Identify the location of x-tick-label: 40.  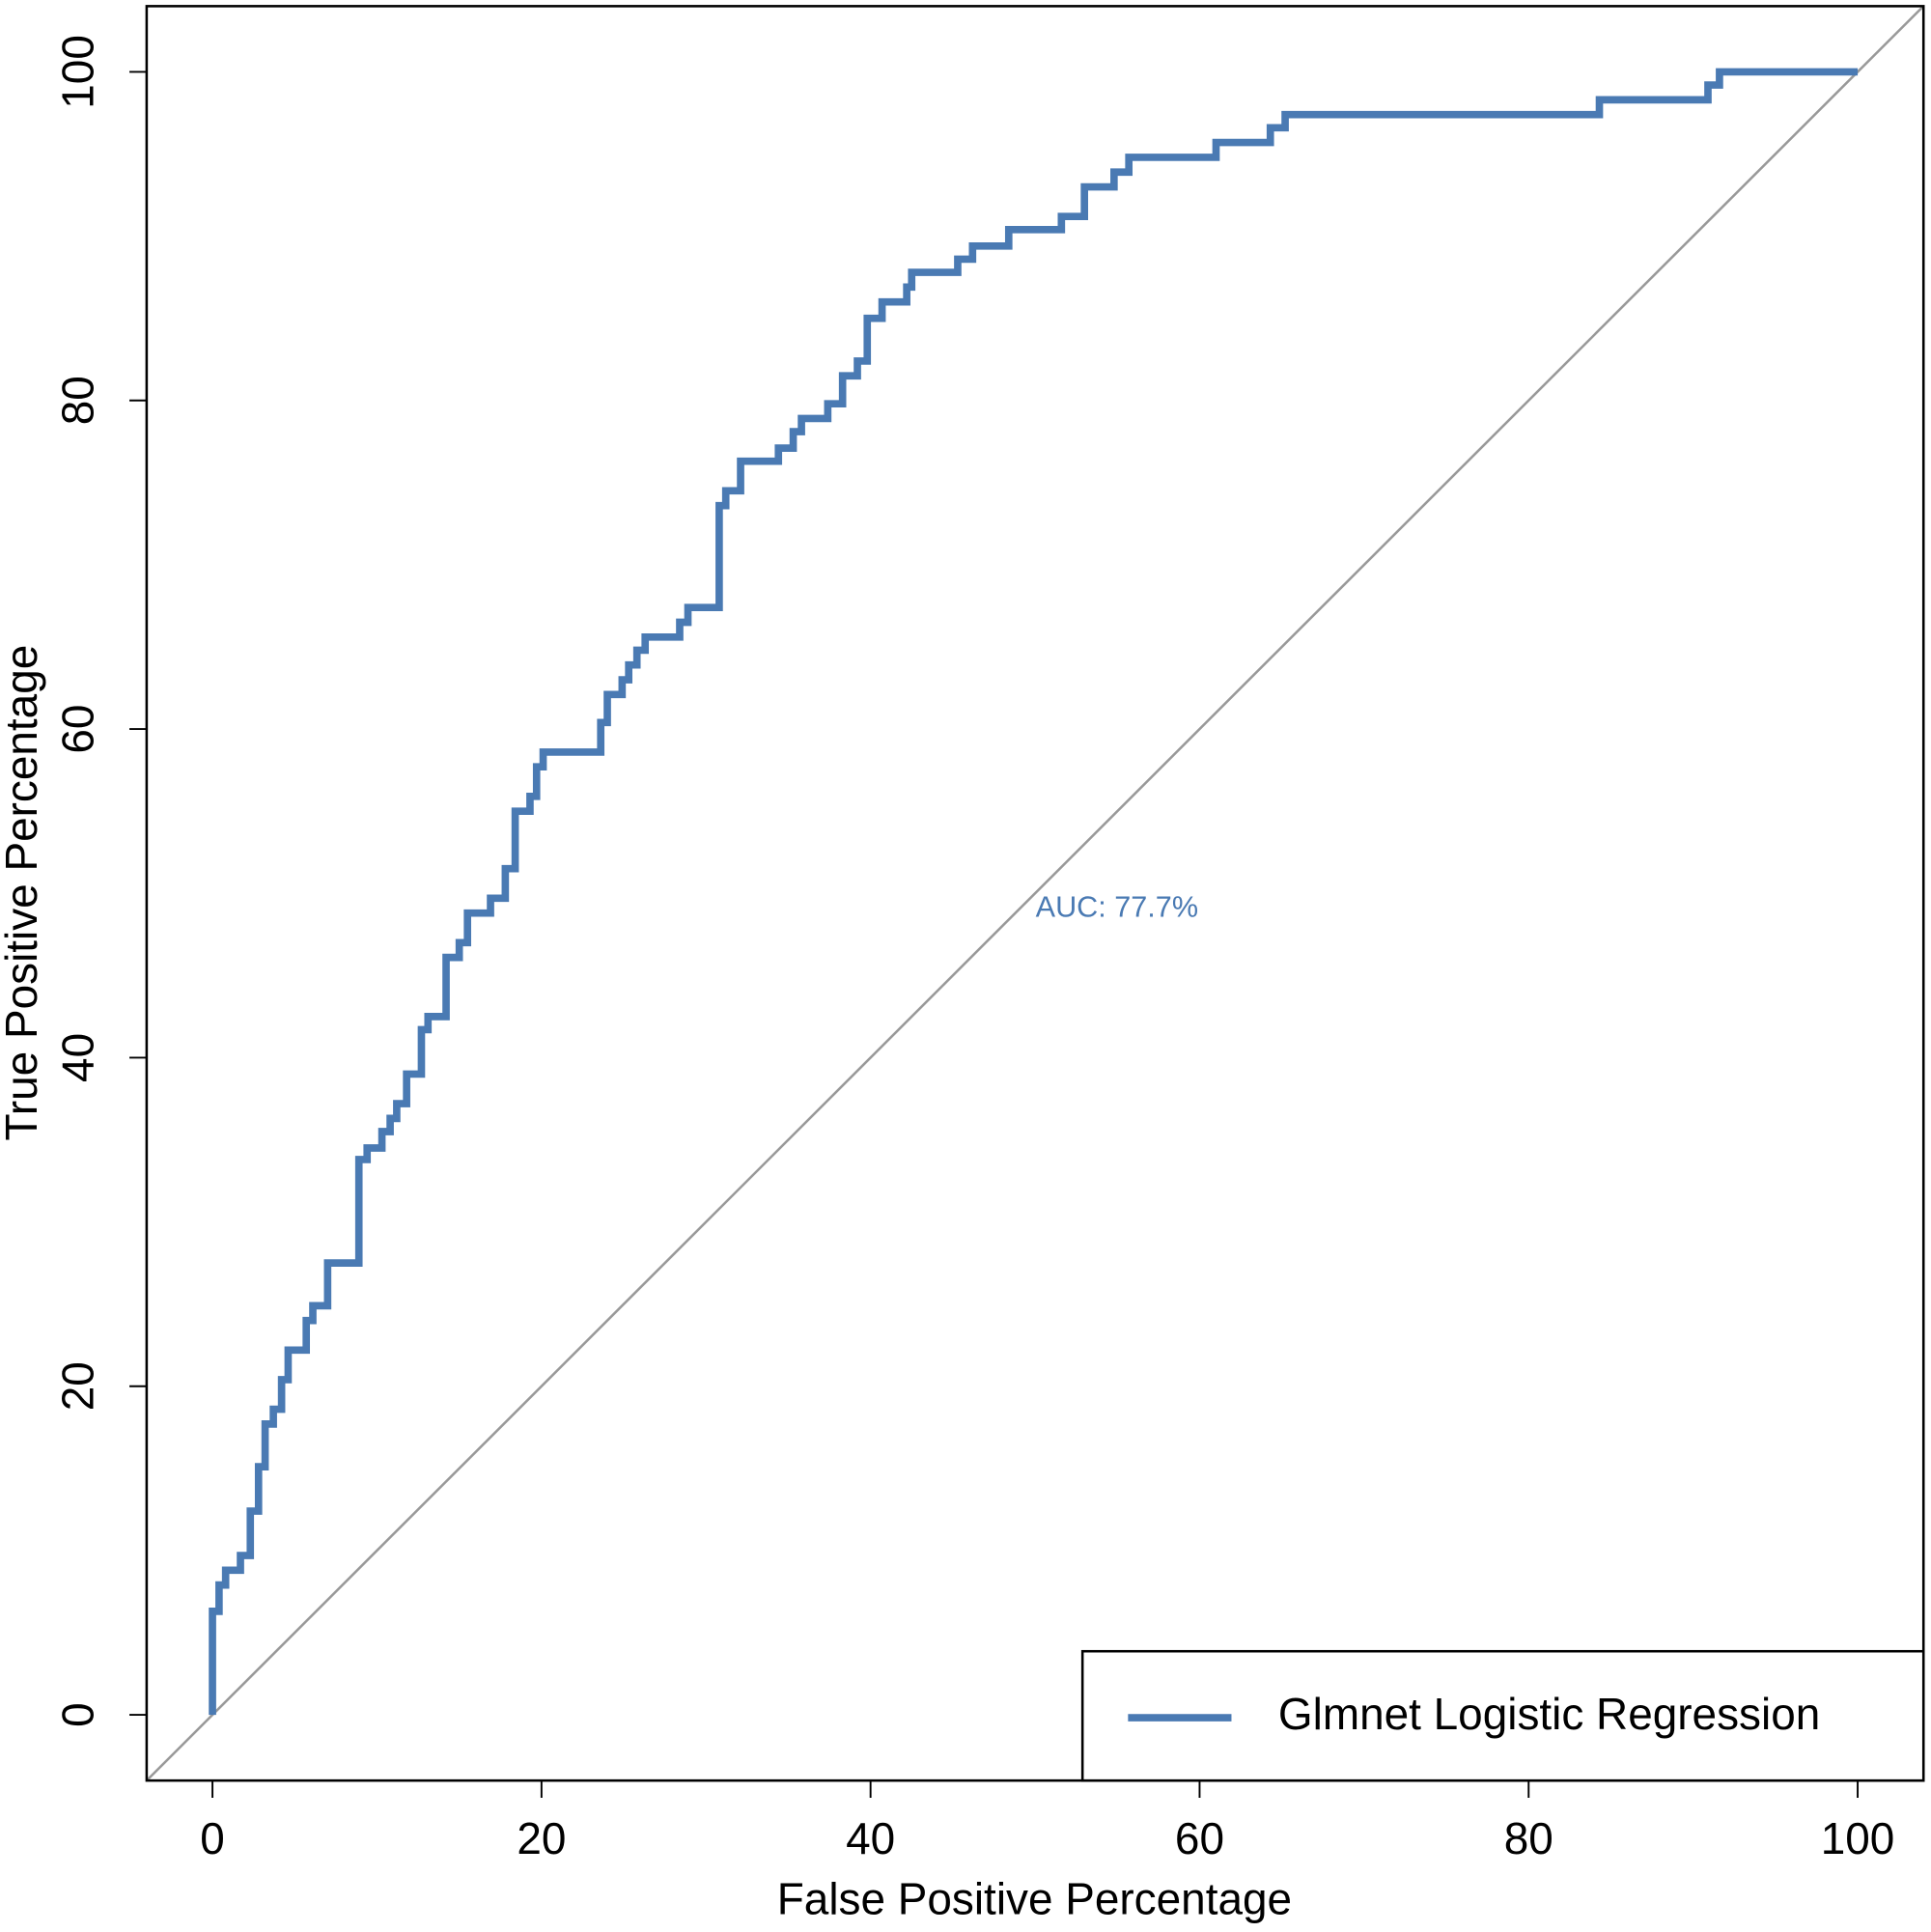
(870, 1838).